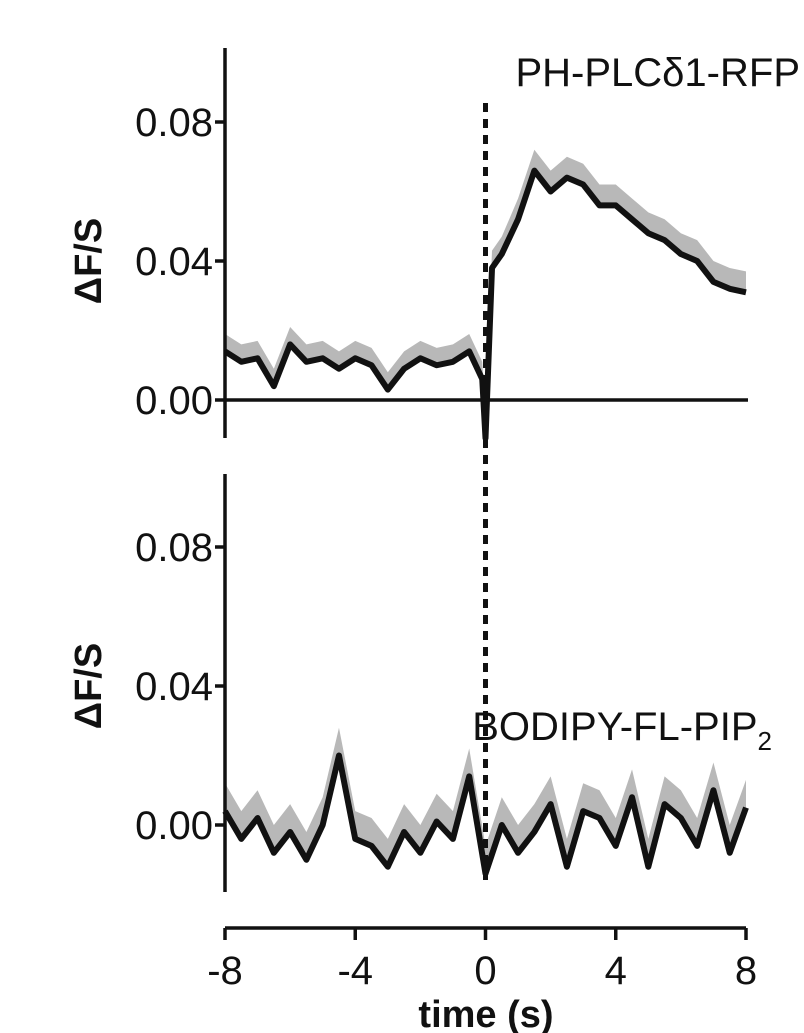 This screenshot has width=804, height=1033. Describe the element at coordinates (174, 262) in the screenshot. I see `top-y-tick-label: 0.04` at that location.